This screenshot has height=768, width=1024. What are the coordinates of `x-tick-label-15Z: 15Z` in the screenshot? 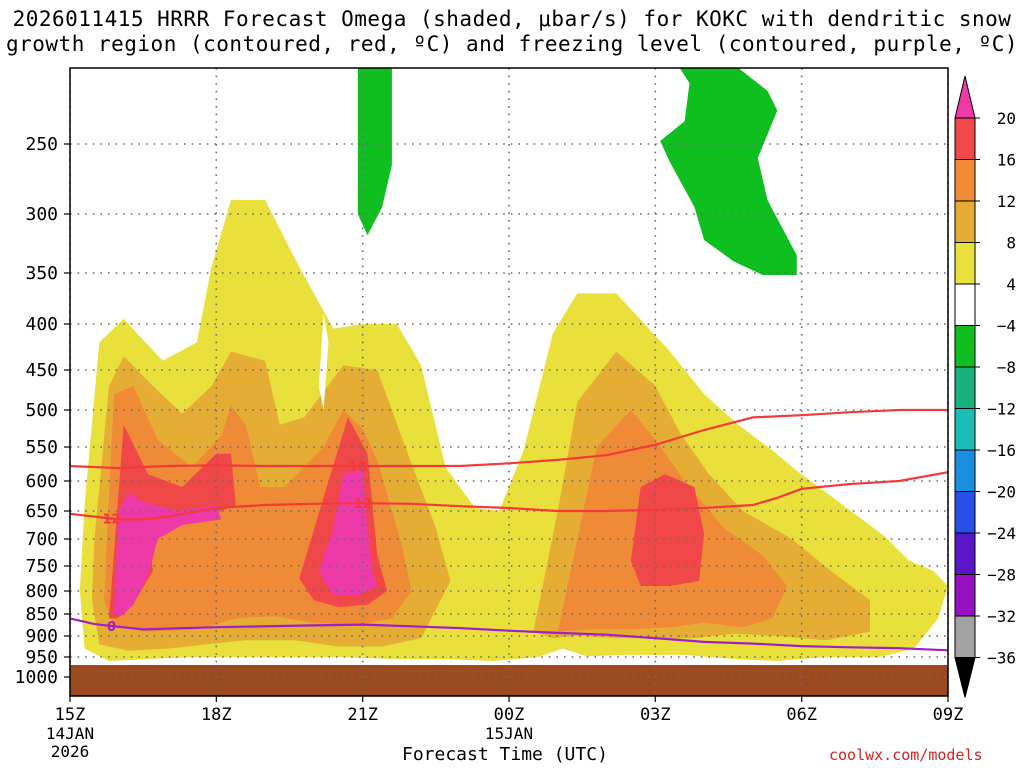 It's located at (70, 715).